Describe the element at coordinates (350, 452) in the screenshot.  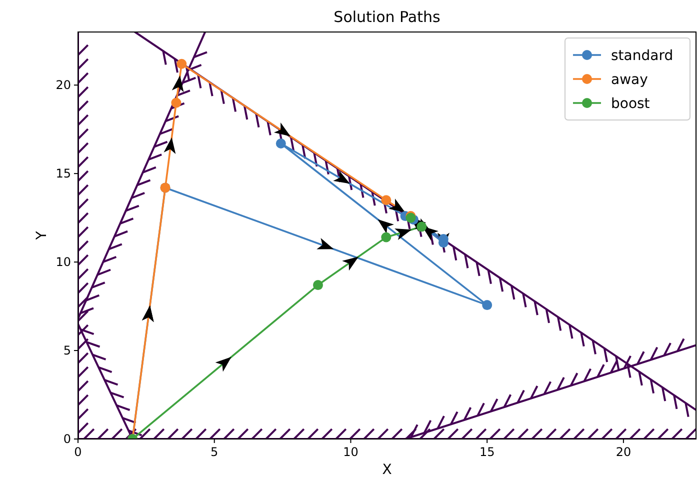
I see `x-tick-label: 10` at that location.